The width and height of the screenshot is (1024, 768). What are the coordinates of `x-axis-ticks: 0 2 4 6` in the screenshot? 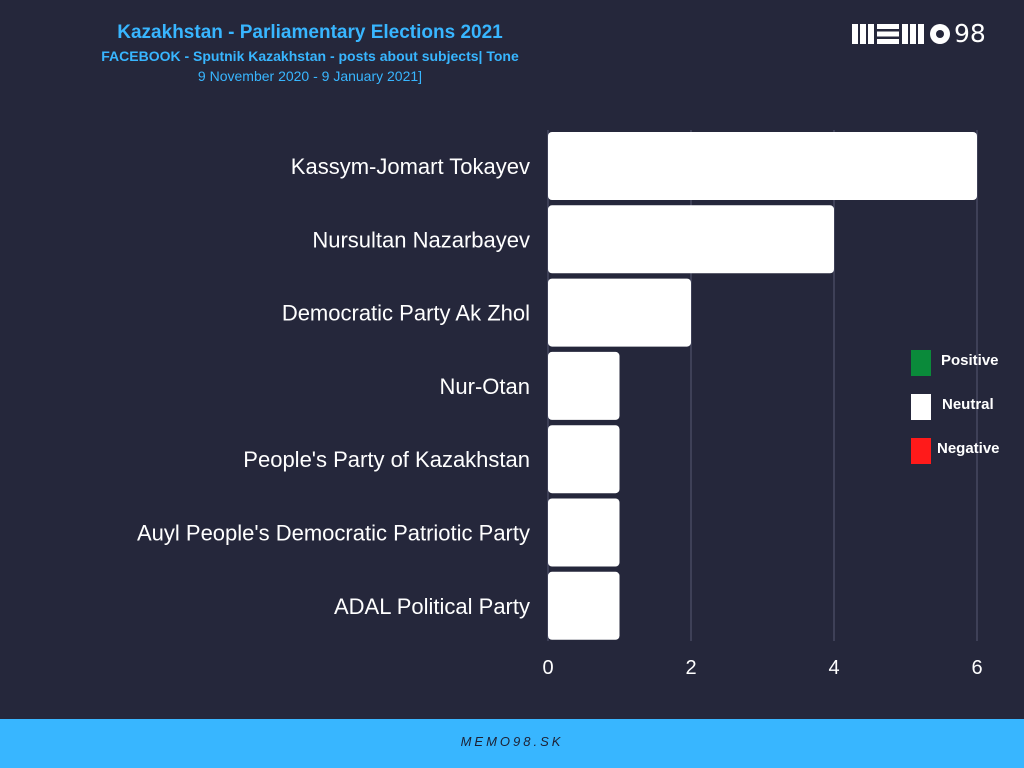 It's located at (762, 668).